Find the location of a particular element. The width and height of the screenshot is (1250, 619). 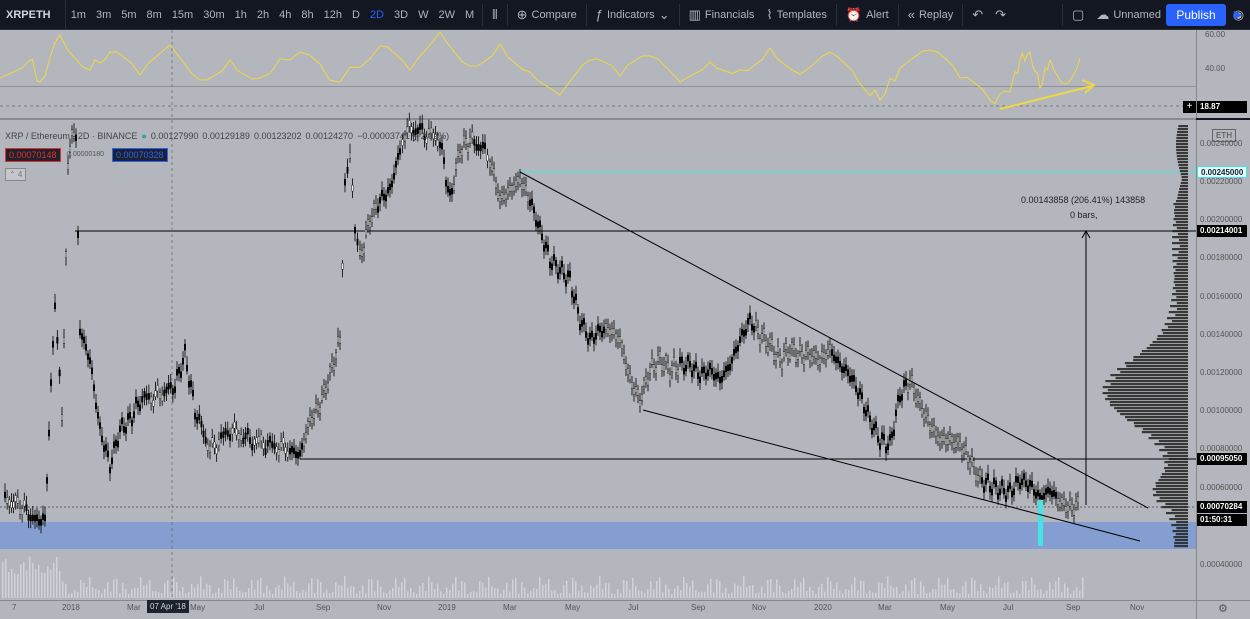

bid-price: 0.00070148 is located at coordinates (33, 155).